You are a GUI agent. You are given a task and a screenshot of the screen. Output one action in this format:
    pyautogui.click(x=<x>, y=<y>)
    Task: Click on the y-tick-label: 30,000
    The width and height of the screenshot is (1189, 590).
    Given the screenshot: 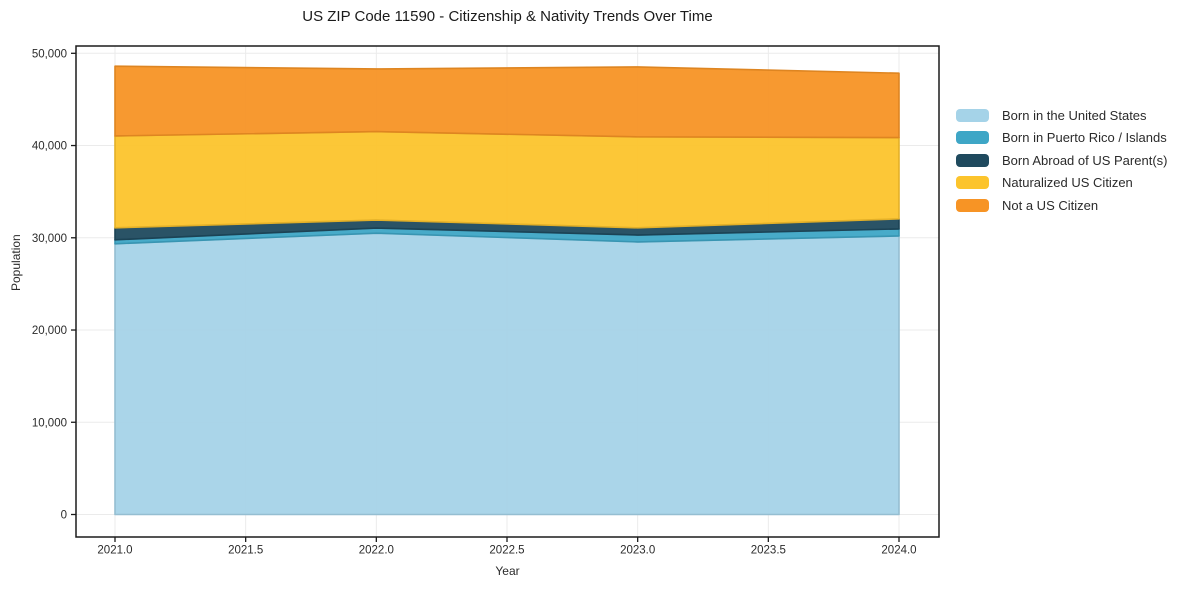 What is the action you would take?
    pyautogui.click(x=49, y=239)
    